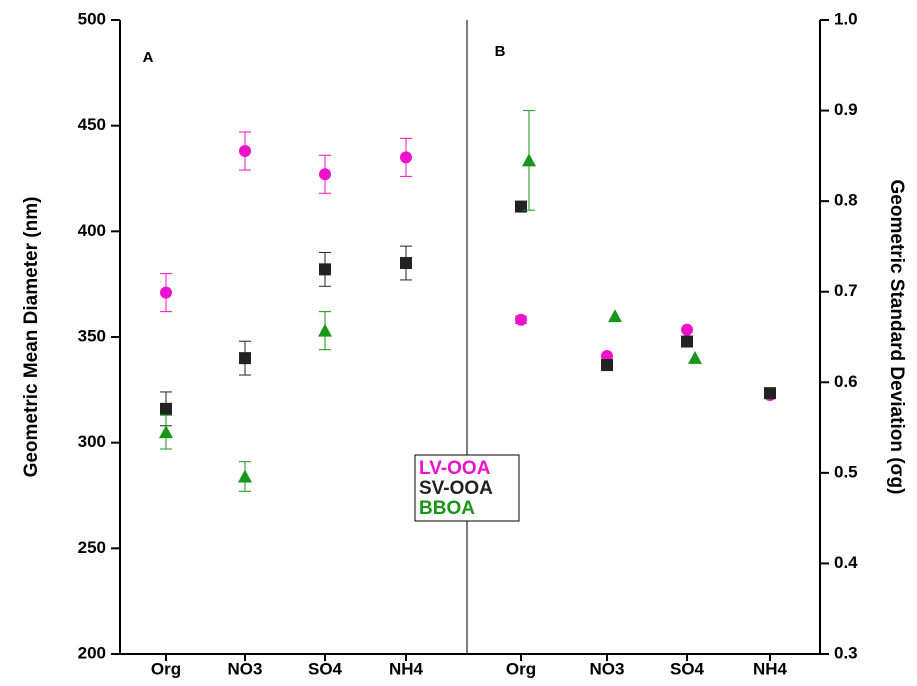  Describe the element at coordinates (846, 18) in the screenshot. I see `y-tick-label: 1.0` at that location.